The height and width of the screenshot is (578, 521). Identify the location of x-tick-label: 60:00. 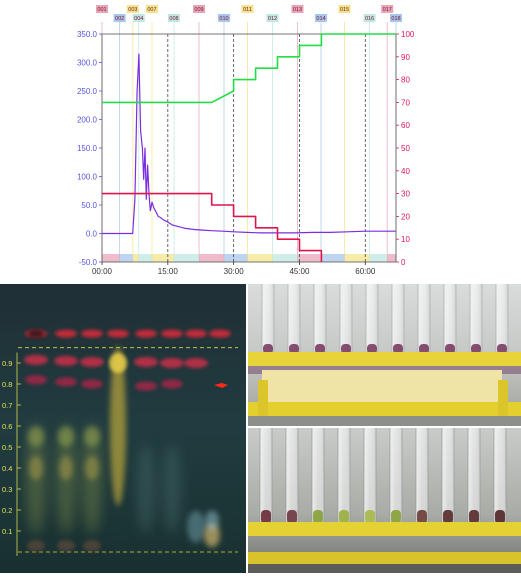
(365, 271).